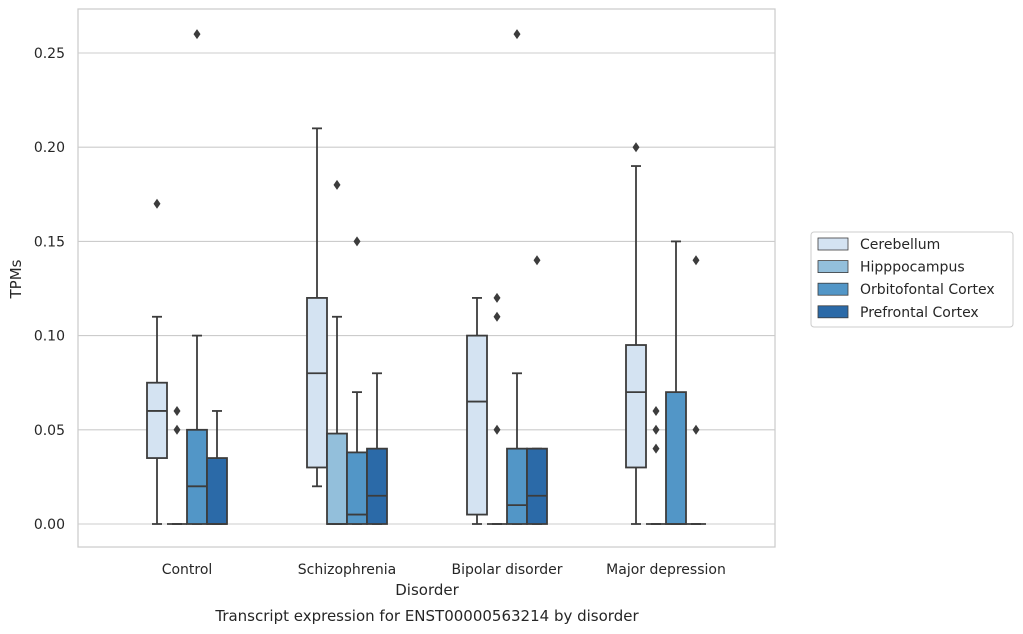 The width and height of the screenshot is (1023, 634). What do you see at coordinates (900, 245) in the screenshot?
I see `legend-label: Cerebellum` at bounding box center [900, 245].